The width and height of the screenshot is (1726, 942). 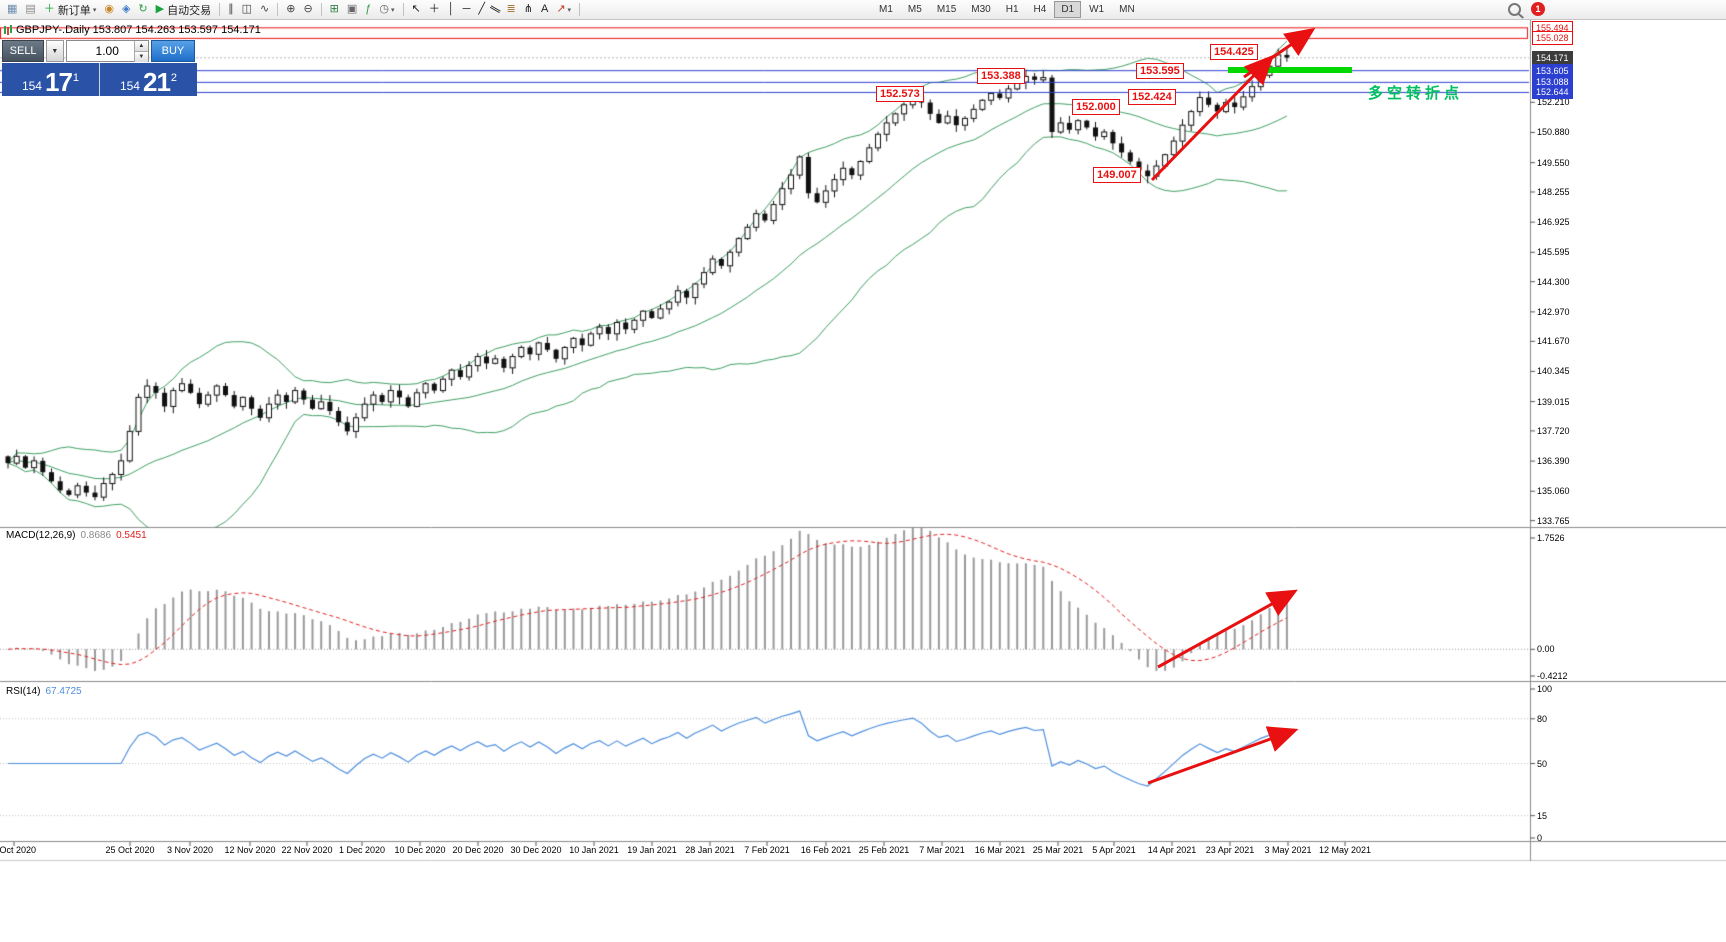 What do you see at coordinates (334, 9) in the screenshot?
I see `tile-windows-icon: ⊞` at bounding box center [334, 9].